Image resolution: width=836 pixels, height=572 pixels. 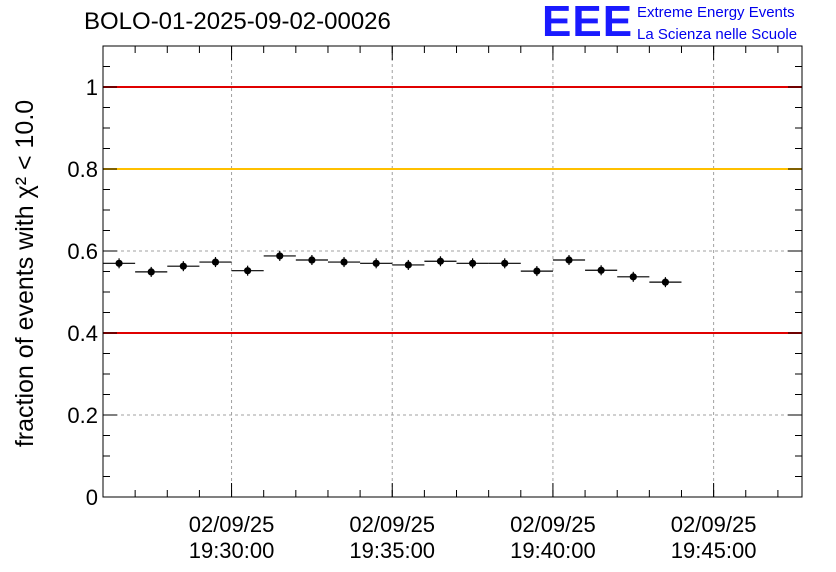 I want to click on y-tick-label: 0.8, so click(x=82, y=169).